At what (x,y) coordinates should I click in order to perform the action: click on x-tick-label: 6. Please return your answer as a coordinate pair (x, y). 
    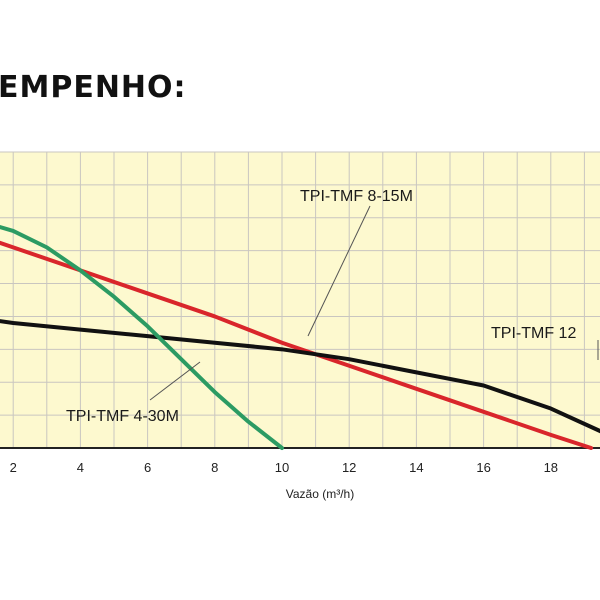
    Looking at the image, I should click on (147, 467).